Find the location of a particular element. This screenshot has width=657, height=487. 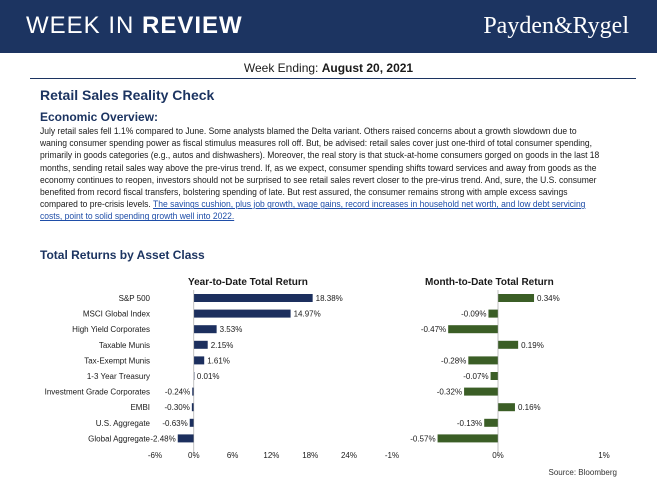

mtd-value-label: -0.07% is located at coordinates (475, 376).